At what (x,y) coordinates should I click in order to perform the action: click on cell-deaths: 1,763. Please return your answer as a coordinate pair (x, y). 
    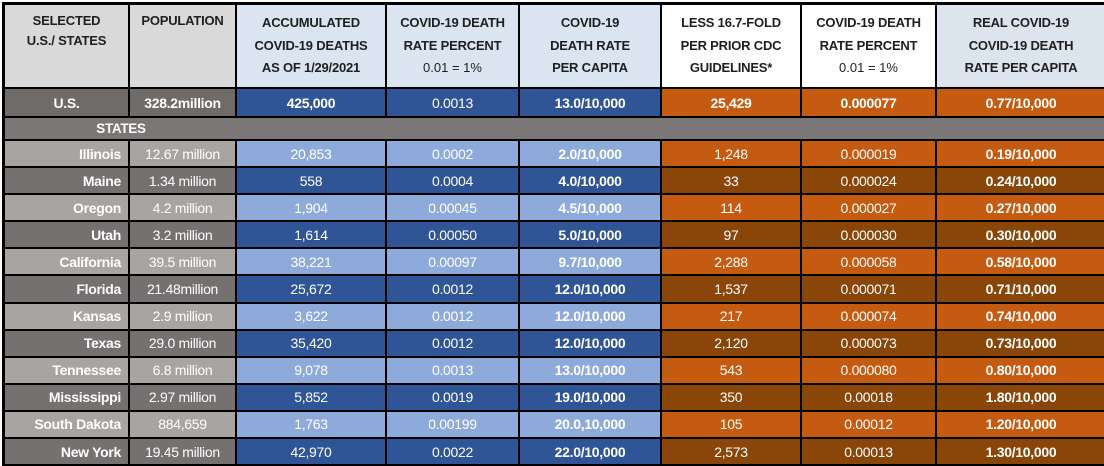
    Looking at the image, I should click on (312, 424).